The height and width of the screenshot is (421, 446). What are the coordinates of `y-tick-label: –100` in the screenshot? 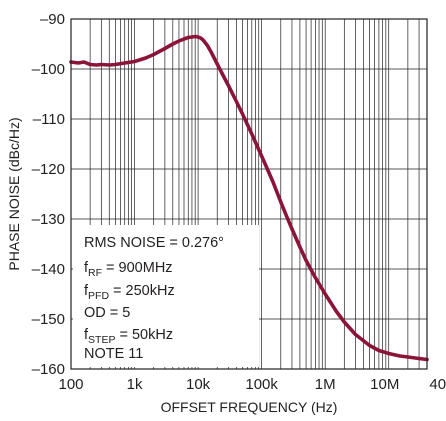 It's located at (48, 69).